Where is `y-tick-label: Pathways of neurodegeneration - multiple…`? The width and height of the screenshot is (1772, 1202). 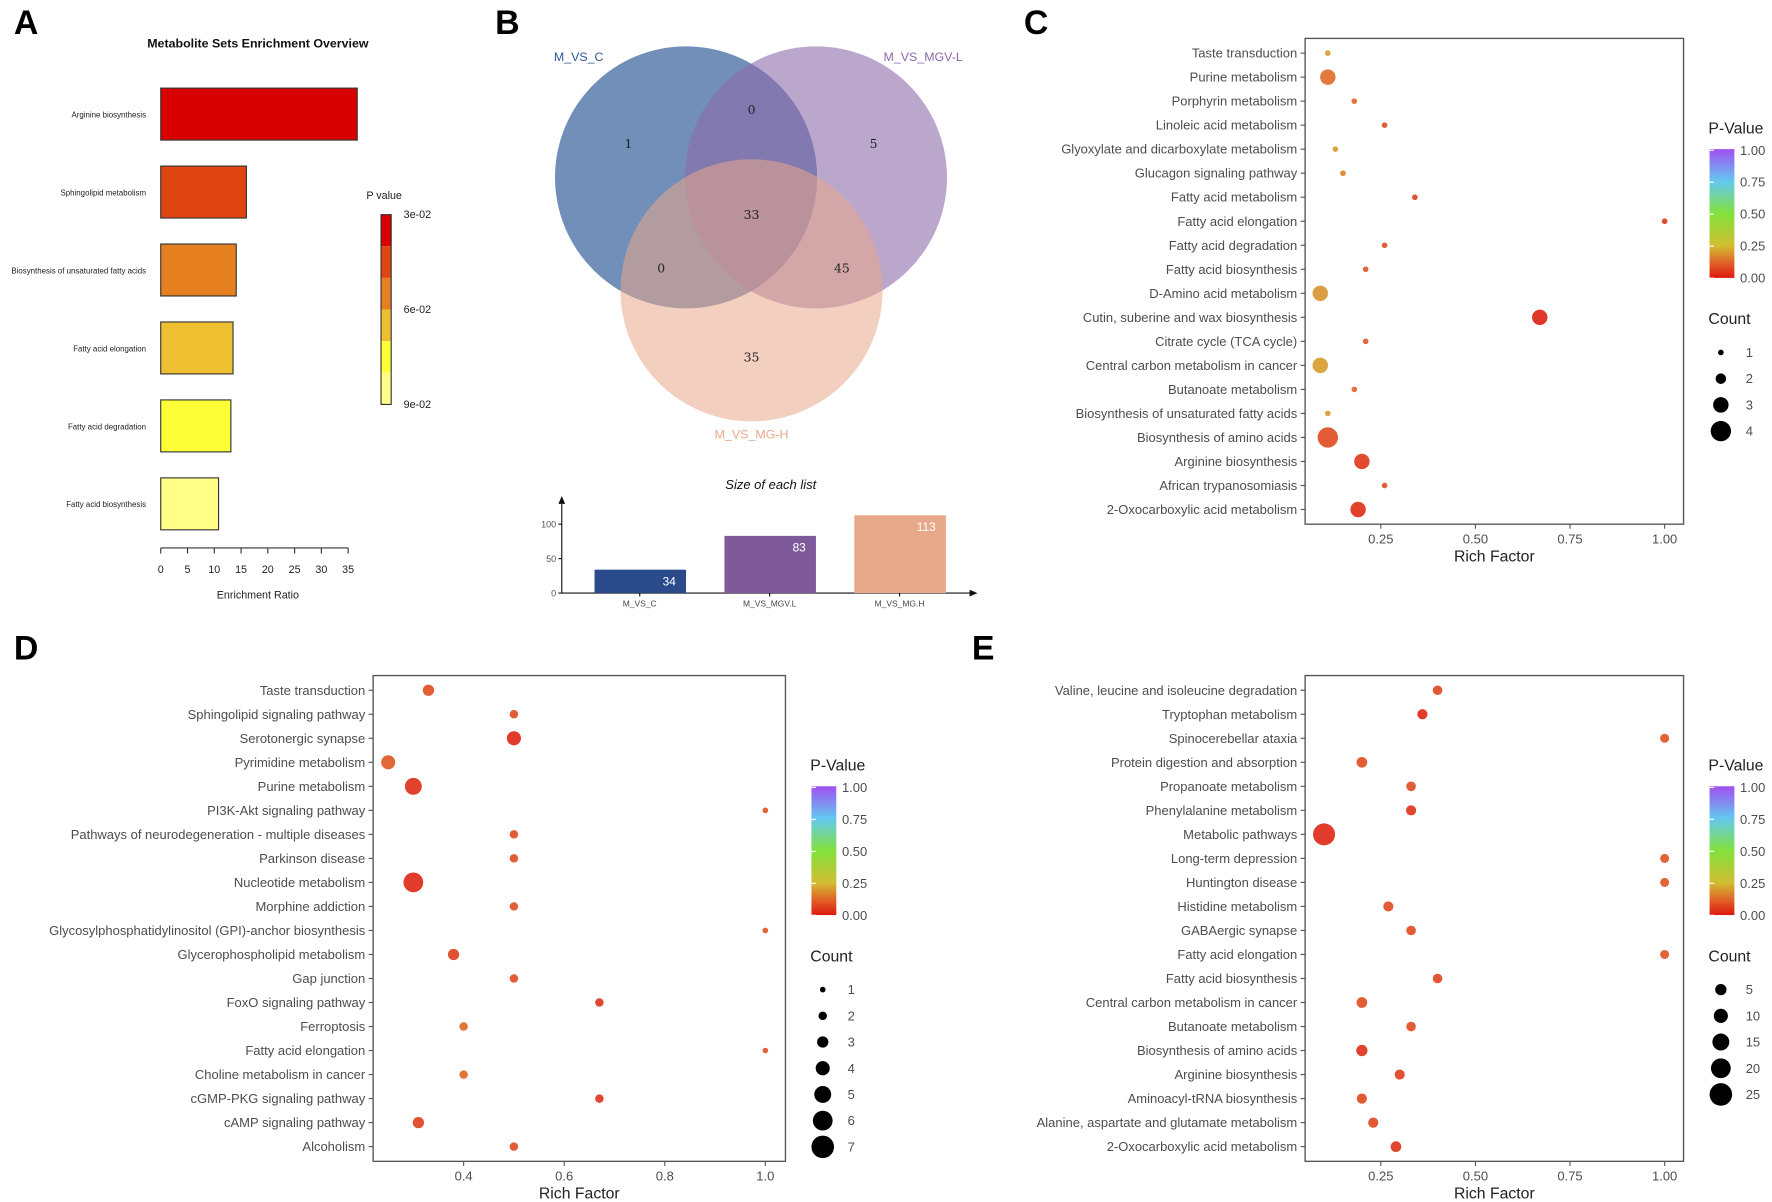 y-tick-label: Pathways of neurodegeneration - multiple… is located at coordinates (218, 834).